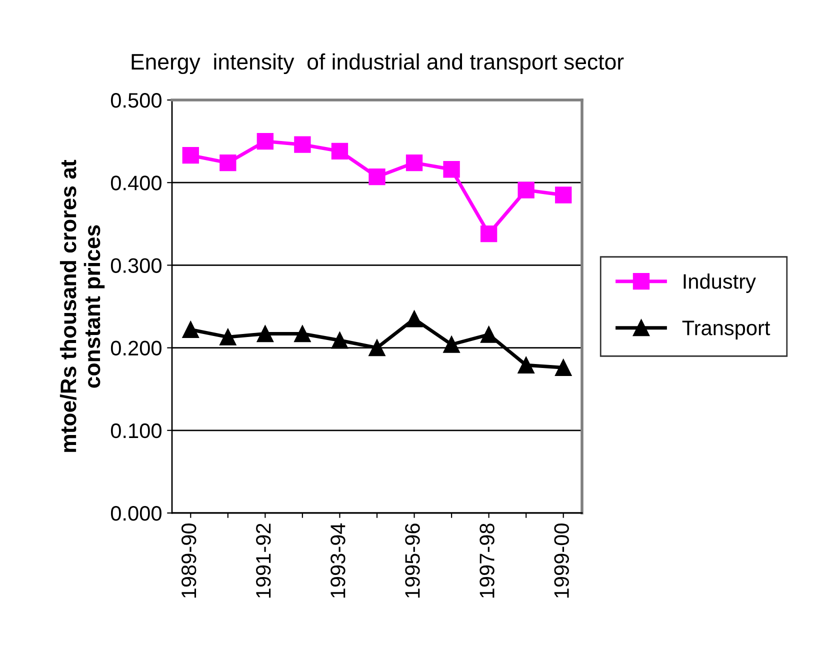  What do you see at coordinates (726, 330) in the screenshot?
I see `legend-label: Transport` at bounding box center [726, 330].